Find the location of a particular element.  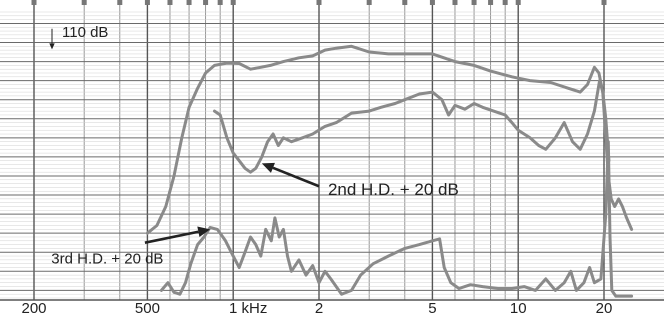

x-tick-label-20k: 20 is located at coordinates (604, 308).